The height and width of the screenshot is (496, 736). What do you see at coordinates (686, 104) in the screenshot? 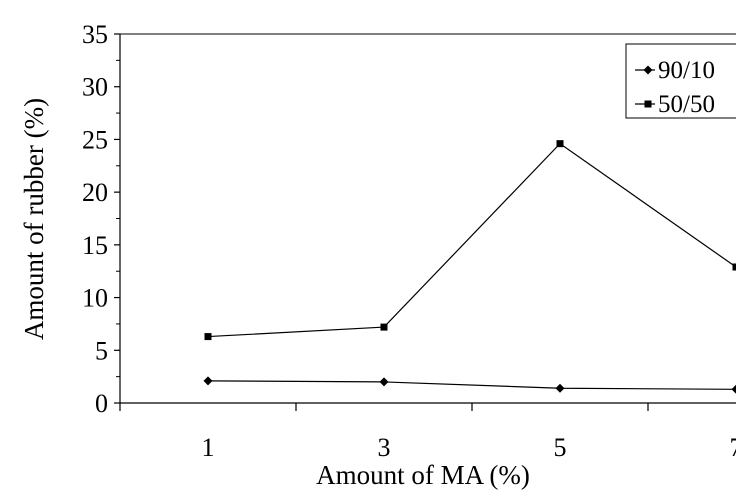
I see `legend-label: 50/50` at bounding box center [686, 104].